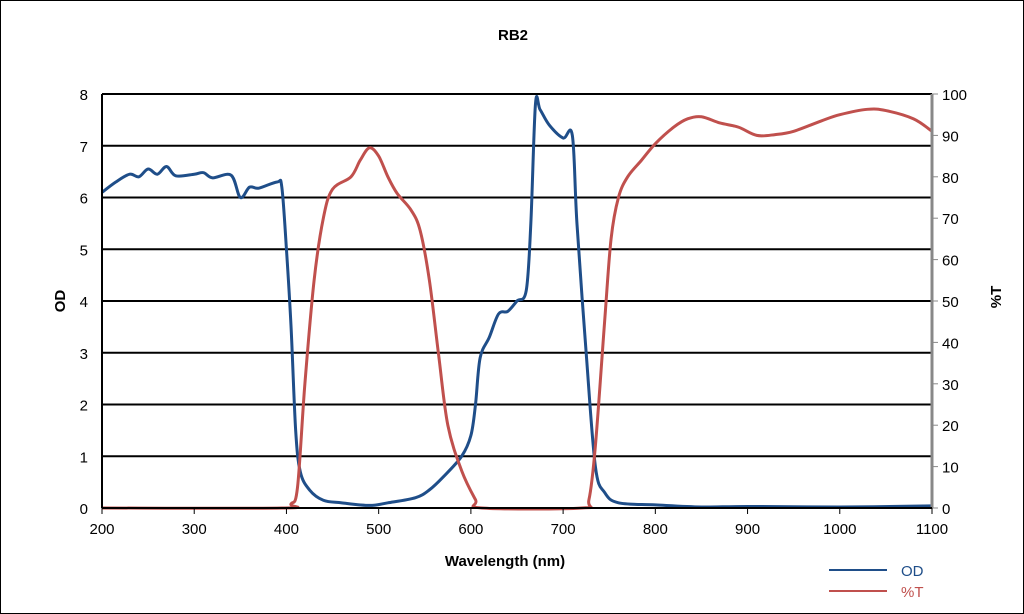 Image resolution: width=1024 pixels, height=614 pixels. What do you see at coordinates (101, 529) in the screenshot?
I see `x-tick-label: 200` at bounding box center [101, 529].